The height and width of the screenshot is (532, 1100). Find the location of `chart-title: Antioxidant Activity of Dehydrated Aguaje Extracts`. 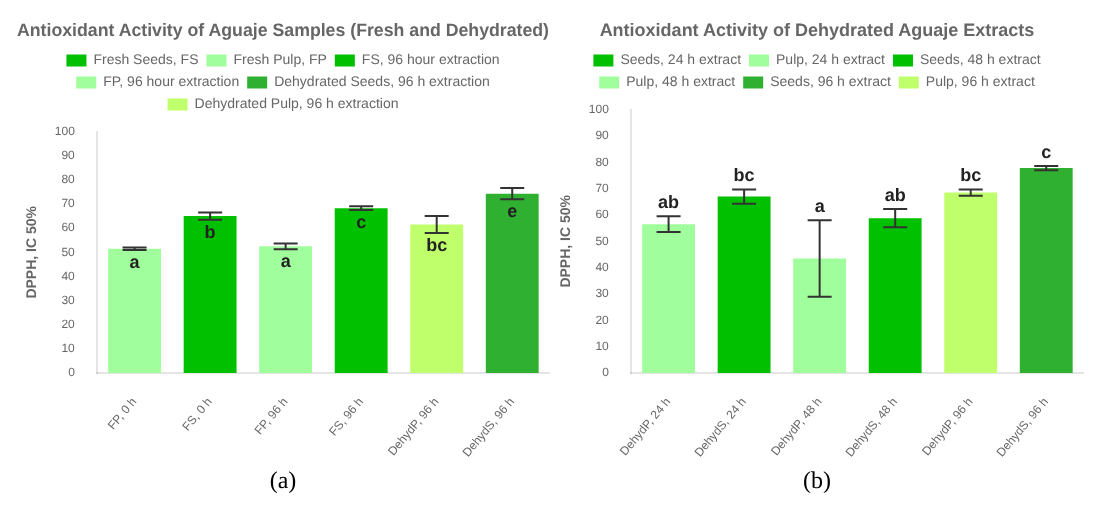

chart-title: Antioxidant Activity of Dehydrated Aguaje Extracts is located at coordinates (817, 29).